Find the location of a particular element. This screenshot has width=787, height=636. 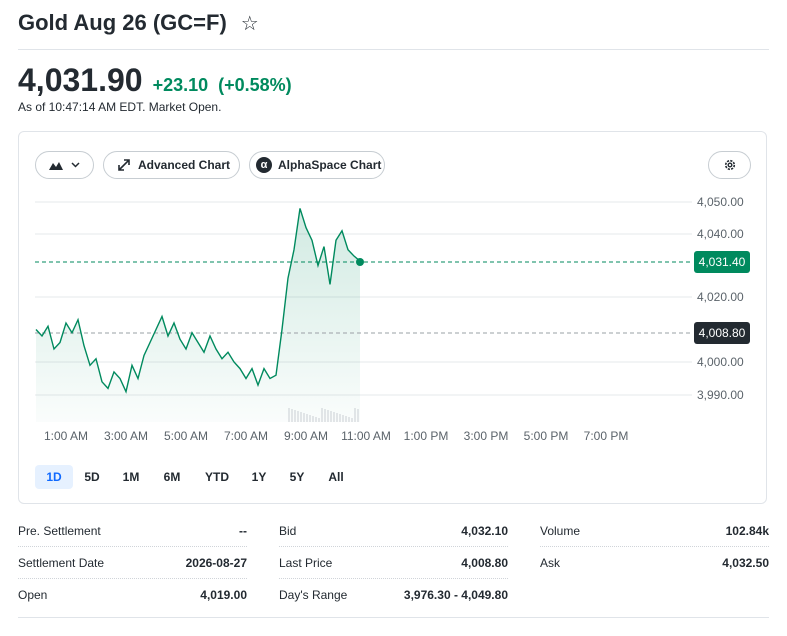

x-tick-label: 7:00 PM is located at coordinates (606, 436).